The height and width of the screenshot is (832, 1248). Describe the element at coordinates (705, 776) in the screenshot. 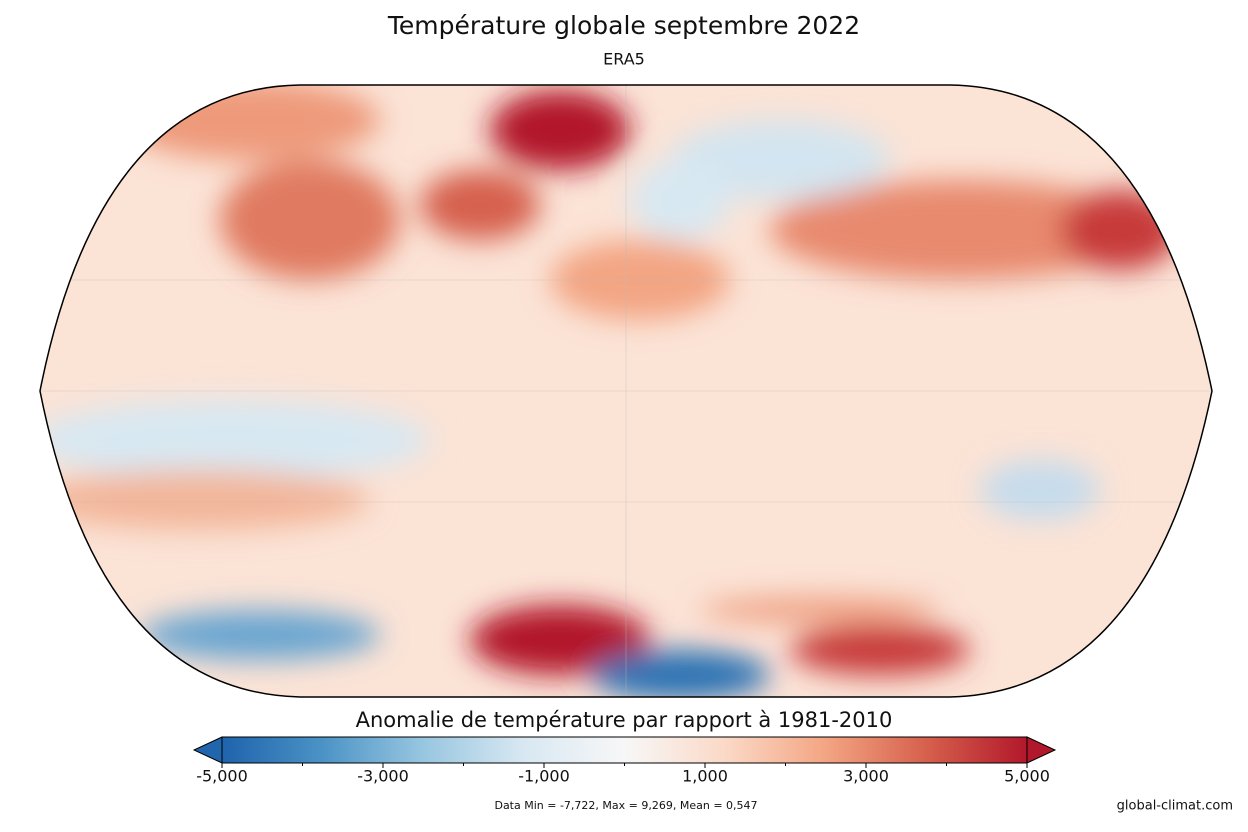

I see `colorbar-tick-label: 1,000` at that location.